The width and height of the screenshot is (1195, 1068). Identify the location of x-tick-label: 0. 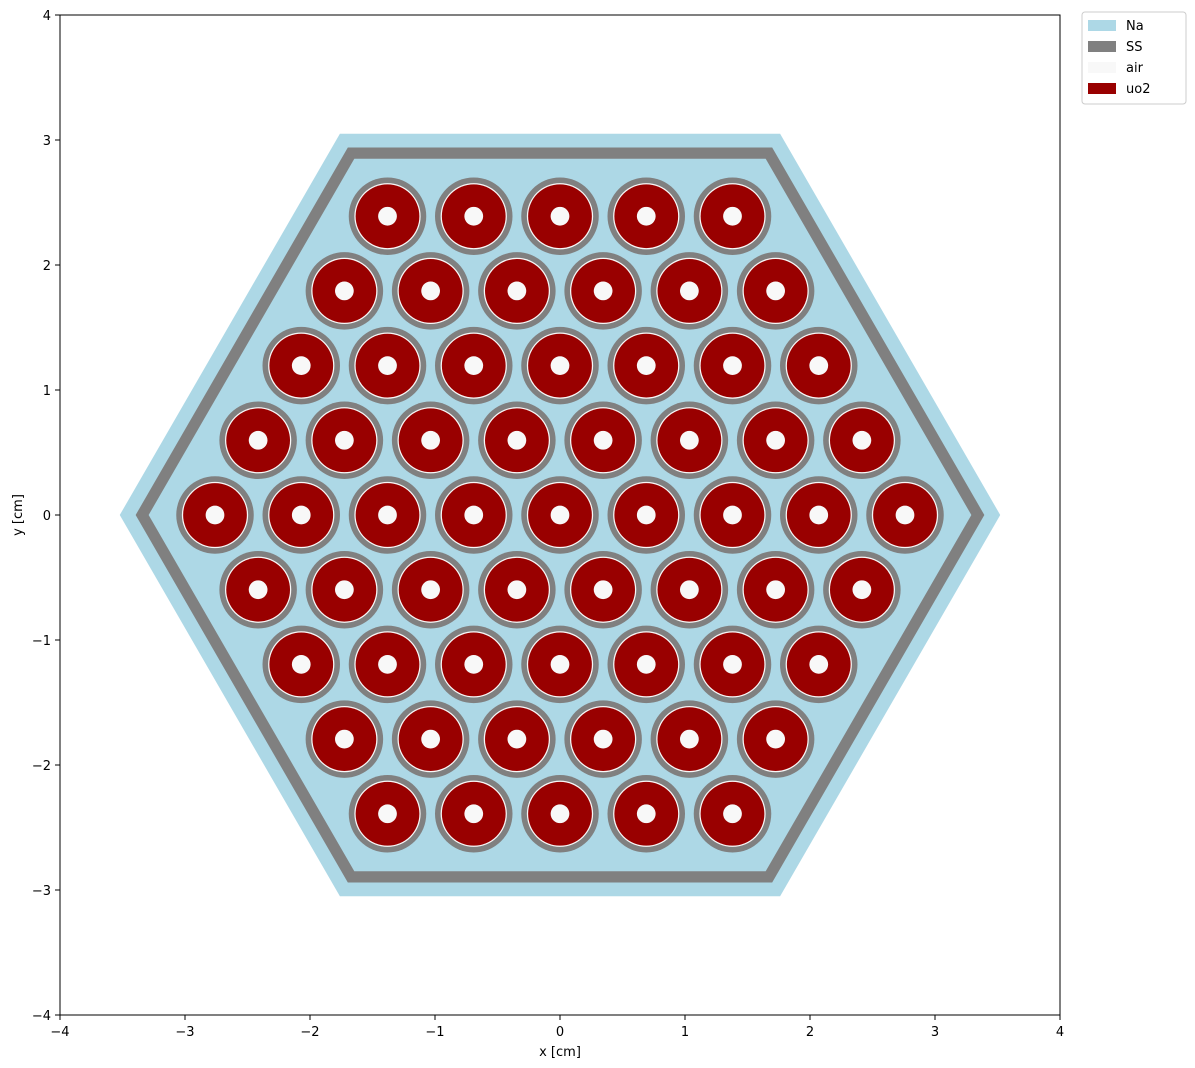
(560, 1032).